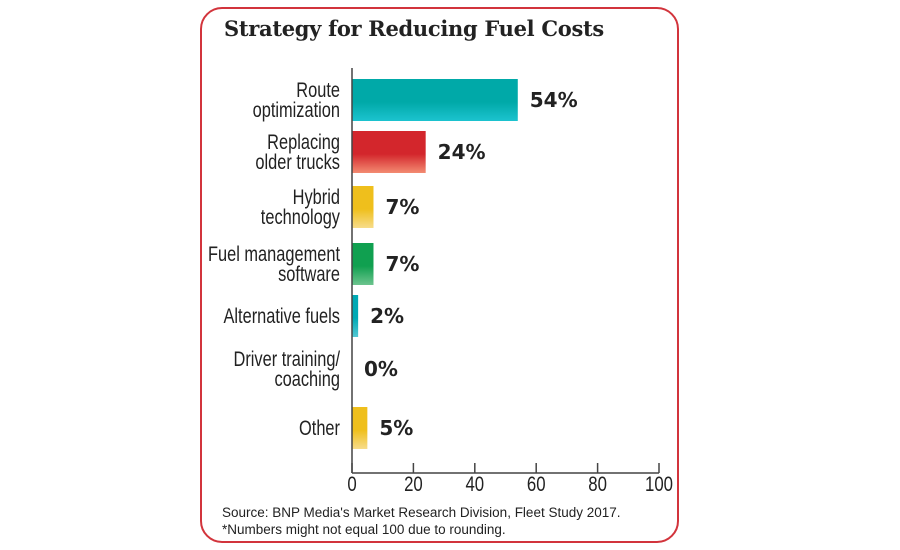 The image size is (900, 550). What do you see at coordinates (387, 316) in the screenshot?
I see `value-label: 2%` at bounding box center [387, 316].